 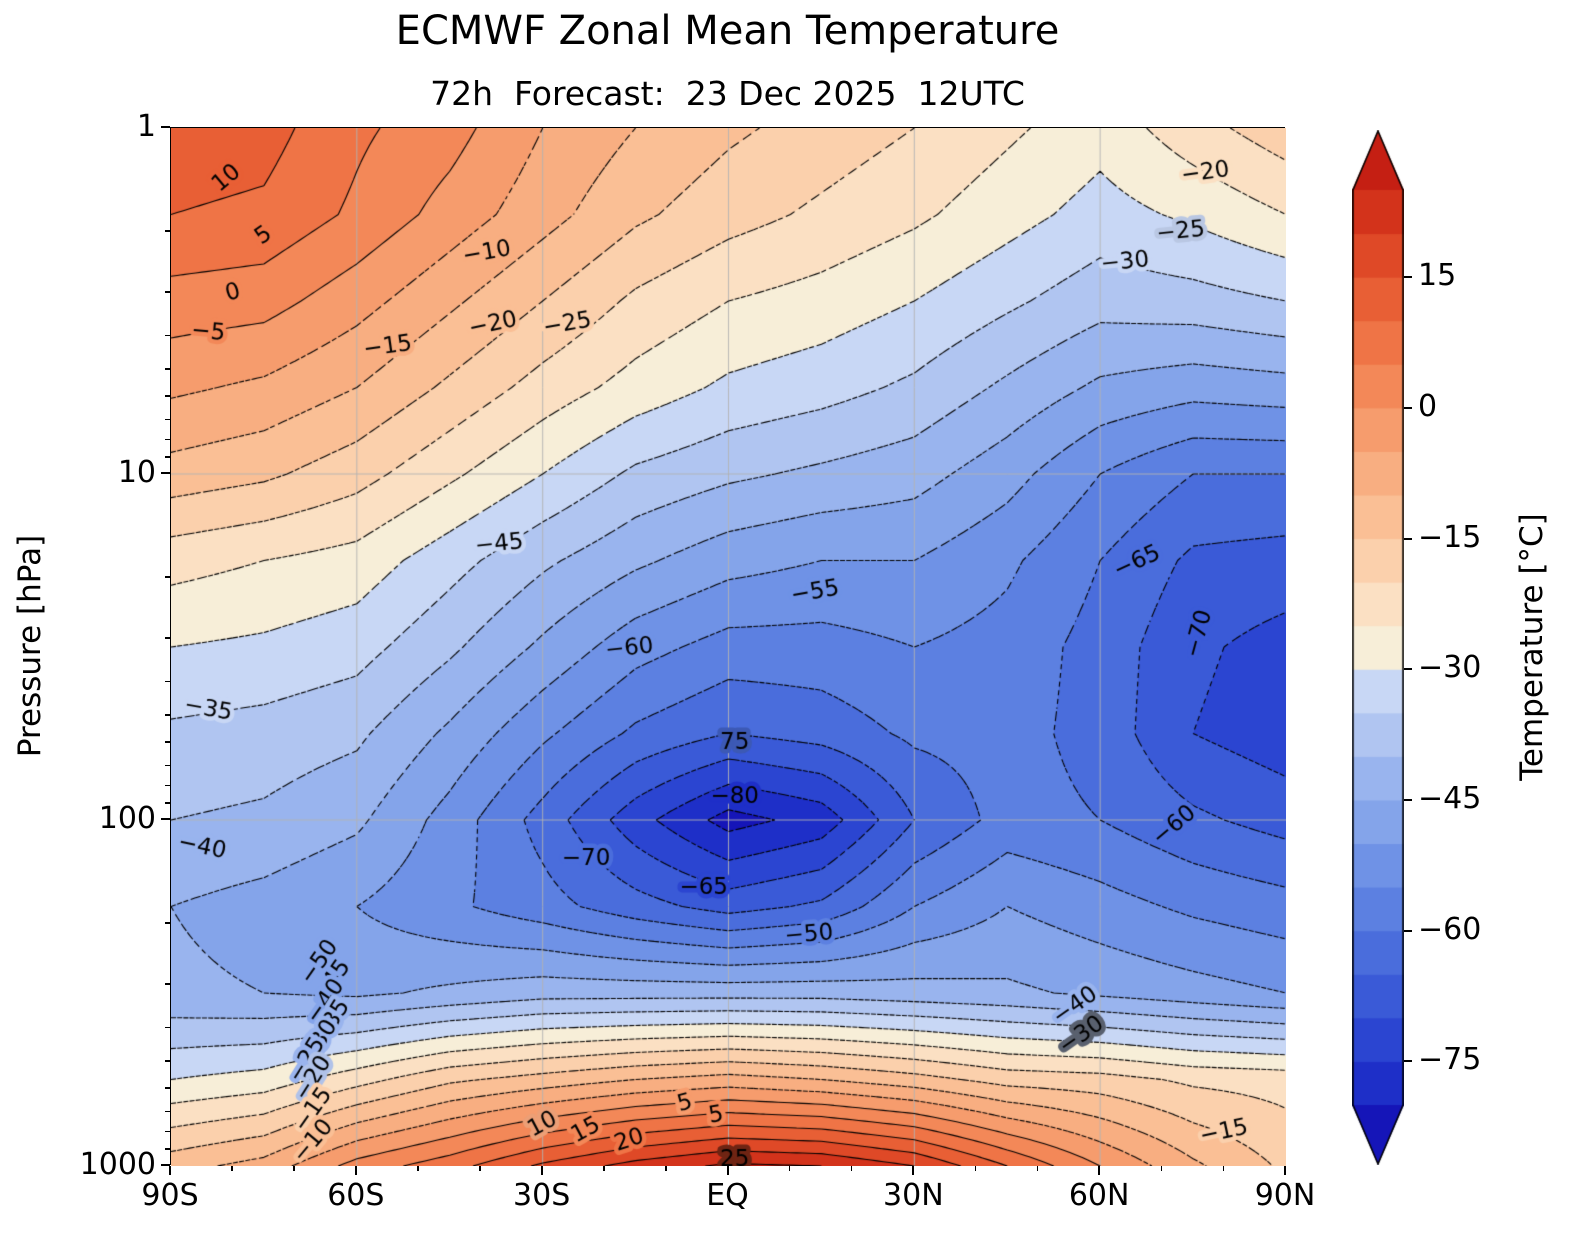 I want to click on colorbar-tick-label: −75, so click(x=1450, y=1060).